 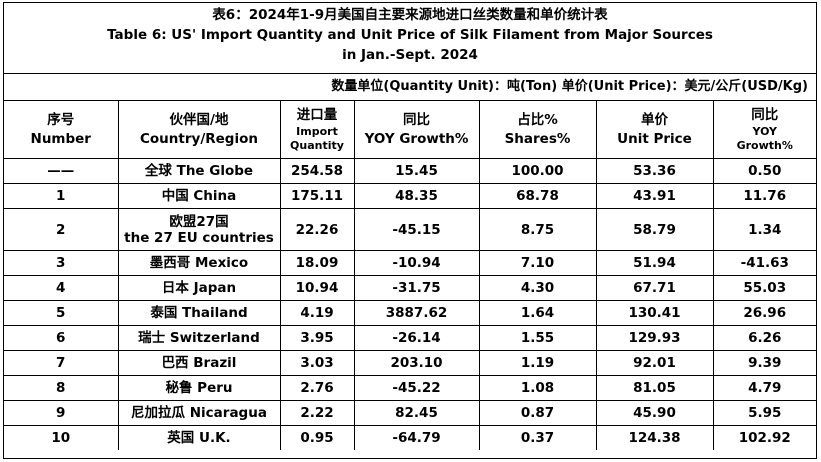 I want to click on cell-yoy: -10.94, so click(x=416, y=263).